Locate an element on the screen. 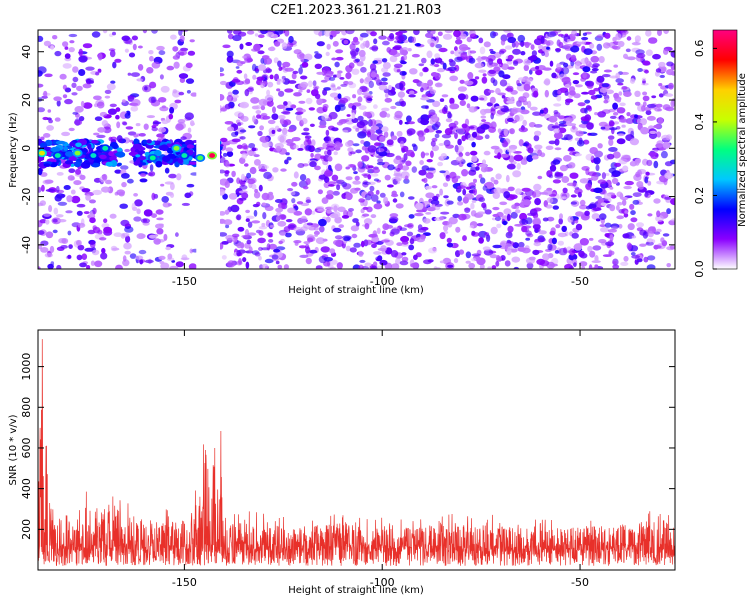  signal-cell is located at coordinates (164, 147).